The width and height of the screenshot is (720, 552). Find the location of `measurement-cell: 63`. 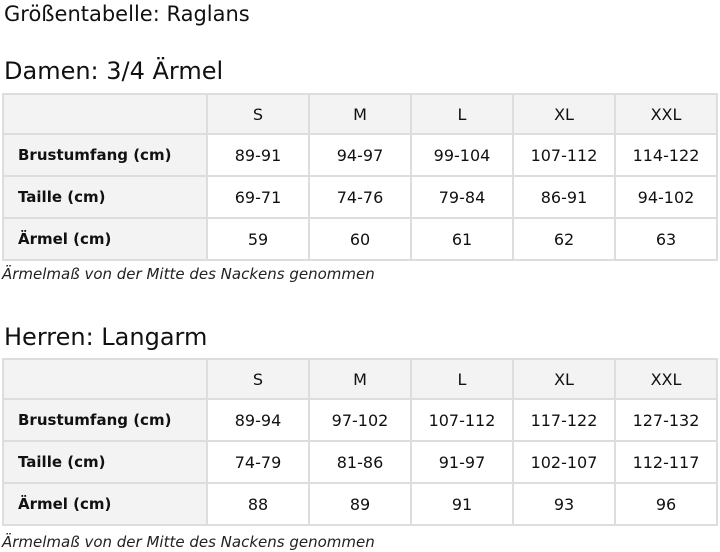

measurement-cell: 63 is located at coordinates (666, 239).